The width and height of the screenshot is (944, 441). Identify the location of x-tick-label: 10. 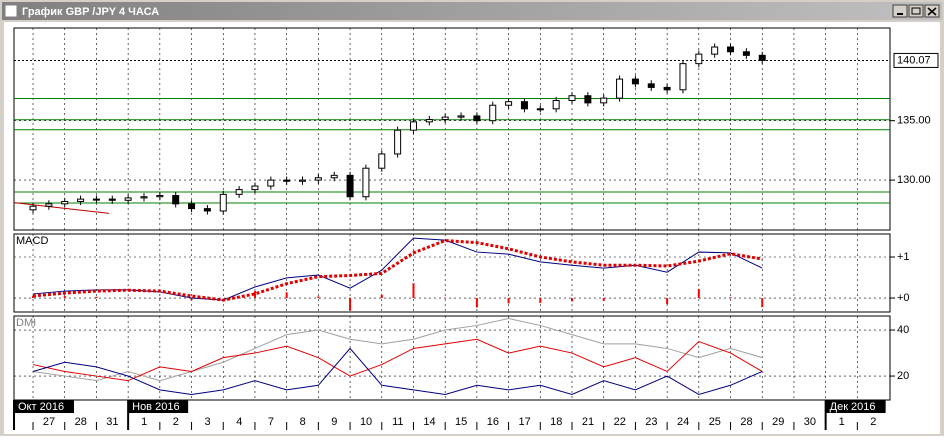
(366, 422).